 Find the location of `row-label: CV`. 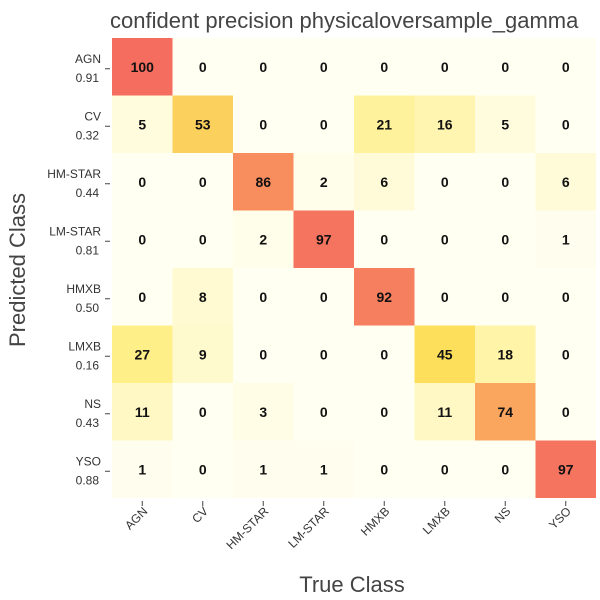

row-label: CV is located at coordinates (92, 116).